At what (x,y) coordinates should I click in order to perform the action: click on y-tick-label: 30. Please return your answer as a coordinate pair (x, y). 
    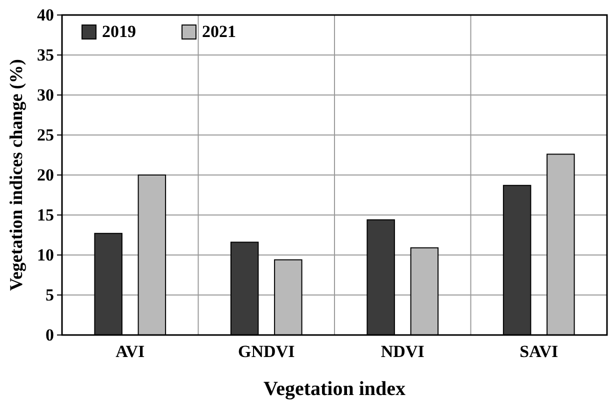
    Looking at the image, I should click on (45, 94).